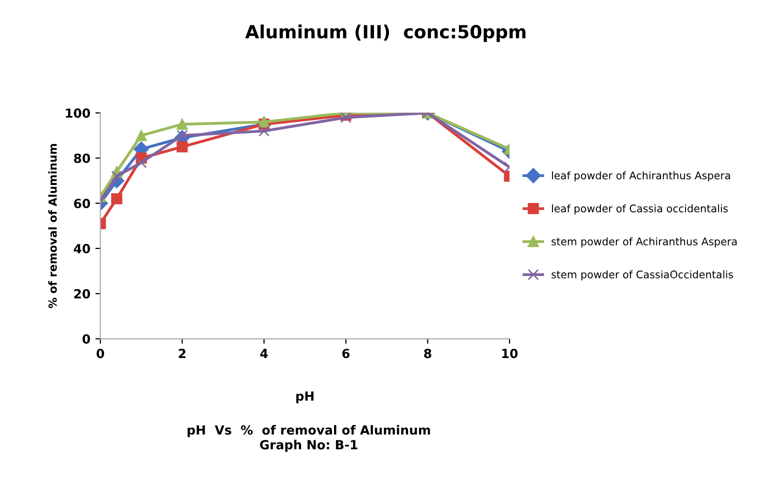 Image resolution: width=772 pixels, height=491 pixels. What do you see at coordinates (346, 353) in the screenshot?
I see `x-tick-label: 6` at bounding box center [346, 353].